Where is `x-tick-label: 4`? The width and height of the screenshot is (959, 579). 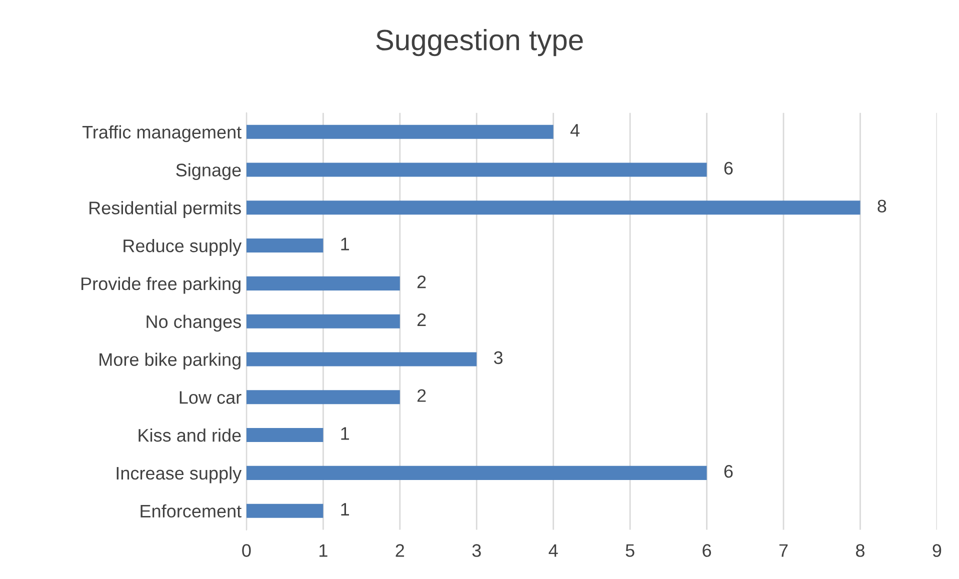 x-tick-label: 4 is located at coordinates (553, 550).